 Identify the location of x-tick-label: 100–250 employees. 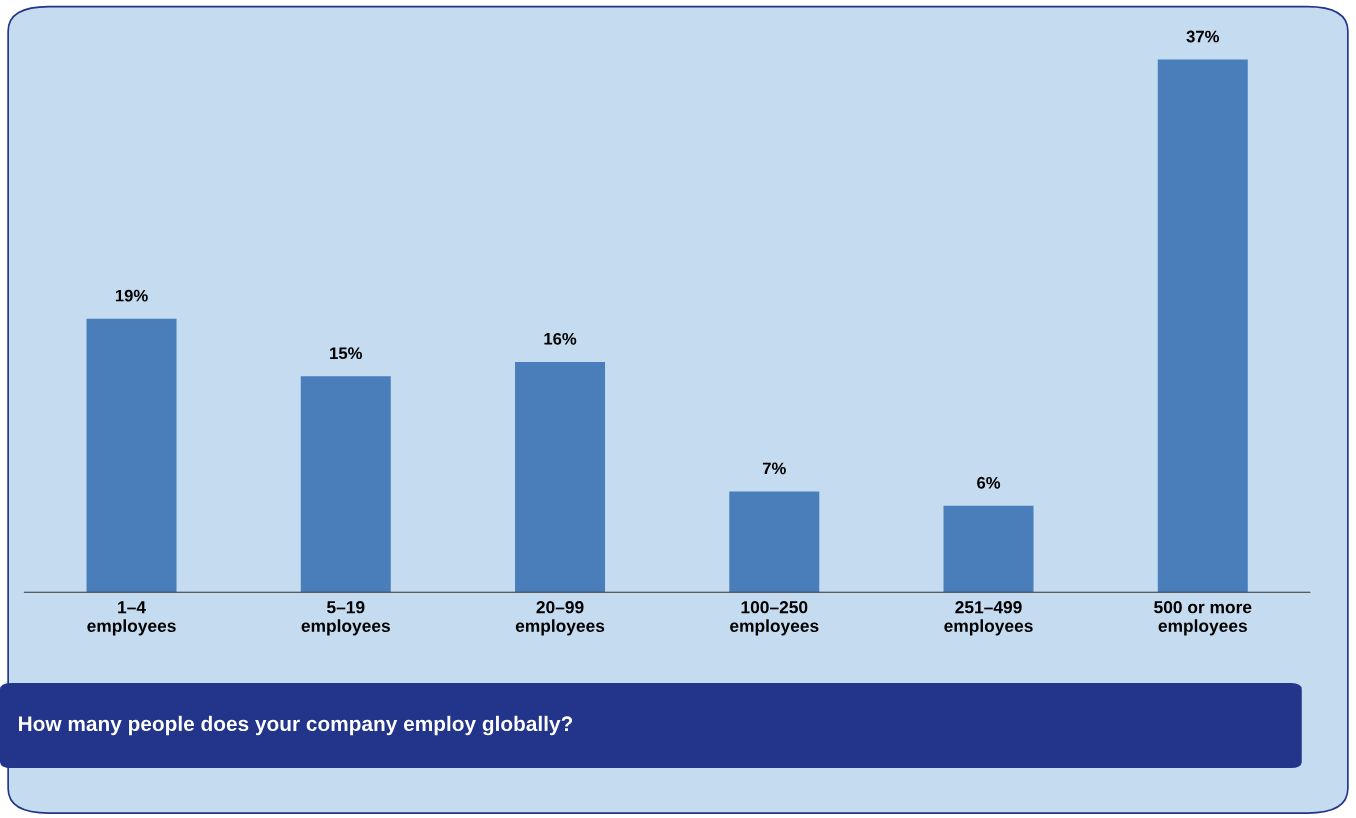
(774, 618).